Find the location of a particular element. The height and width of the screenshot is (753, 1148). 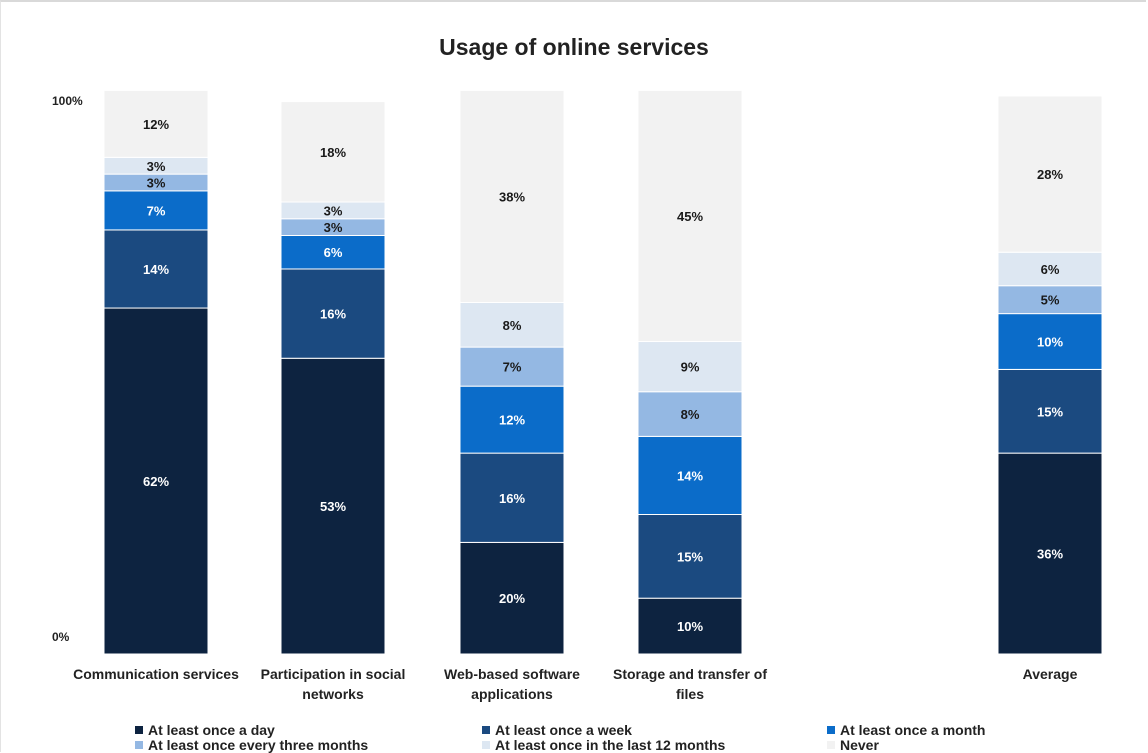

data-label: 38% is located at coordinates (512, 196).